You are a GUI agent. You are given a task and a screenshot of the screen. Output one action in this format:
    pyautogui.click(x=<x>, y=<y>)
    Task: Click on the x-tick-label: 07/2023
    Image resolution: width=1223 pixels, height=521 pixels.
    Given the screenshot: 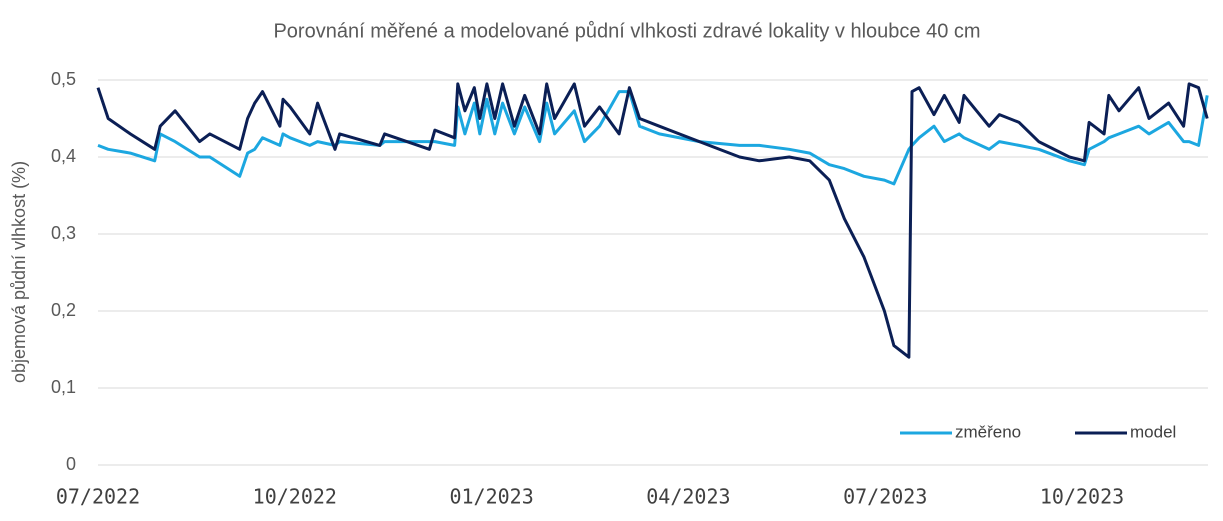 What is the action you would take?
    pyautogui.click(x=885, y=497)
    